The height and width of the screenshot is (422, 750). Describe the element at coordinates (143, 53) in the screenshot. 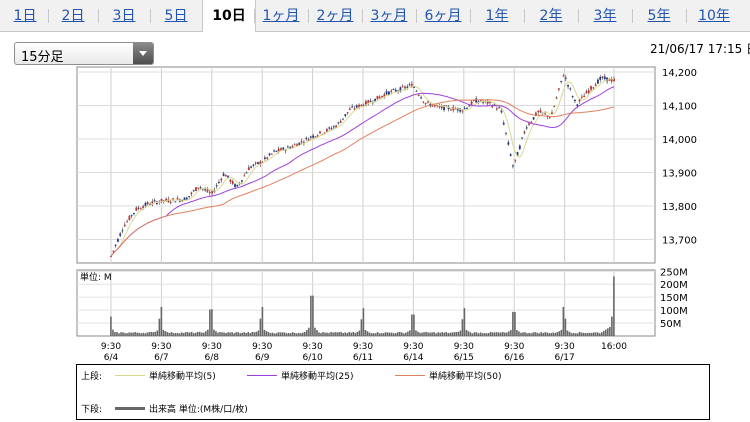

I see `chevron-down-icon` at that location.